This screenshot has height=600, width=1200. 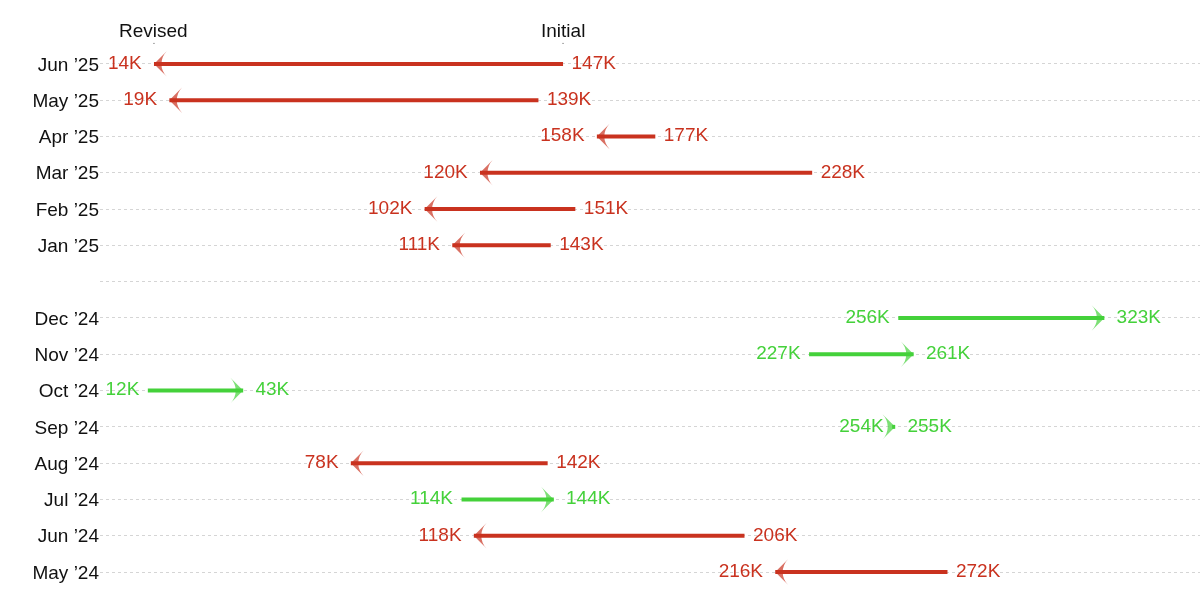 What do you see at coordinates (948, 353) in the screenshot?
I see `data-label: 261K` at bounding box center [948, 353].